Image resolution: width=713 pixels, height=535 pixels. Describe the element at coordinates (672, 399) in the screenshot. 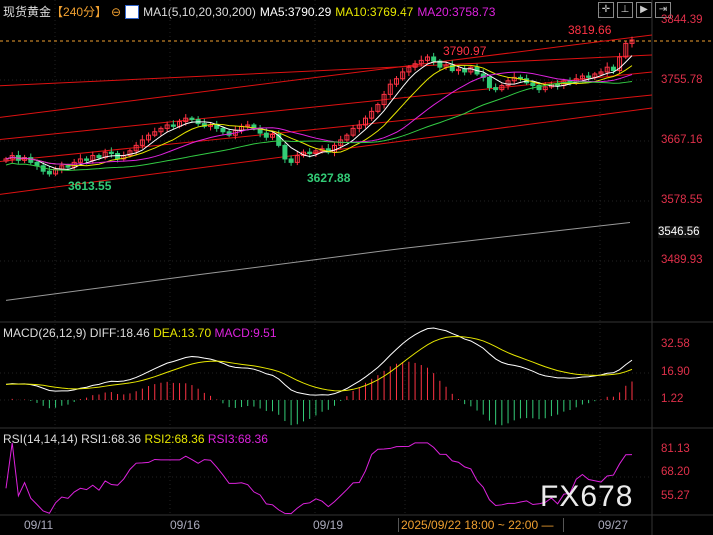

I see `macd-tick: 1.22` at that location.